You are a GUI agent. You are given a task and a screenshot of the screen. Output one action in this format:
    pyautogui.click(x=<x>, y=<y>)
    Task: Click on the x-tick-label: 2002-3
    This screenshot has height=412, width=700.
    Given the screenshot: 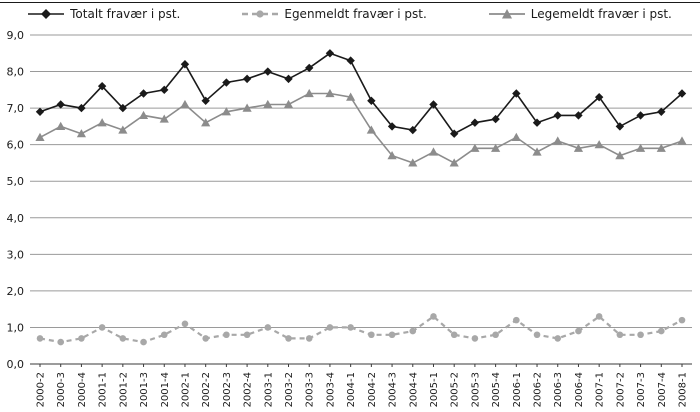 What is the action you would take?
    pyautogui.click(x=227, y=389)
    